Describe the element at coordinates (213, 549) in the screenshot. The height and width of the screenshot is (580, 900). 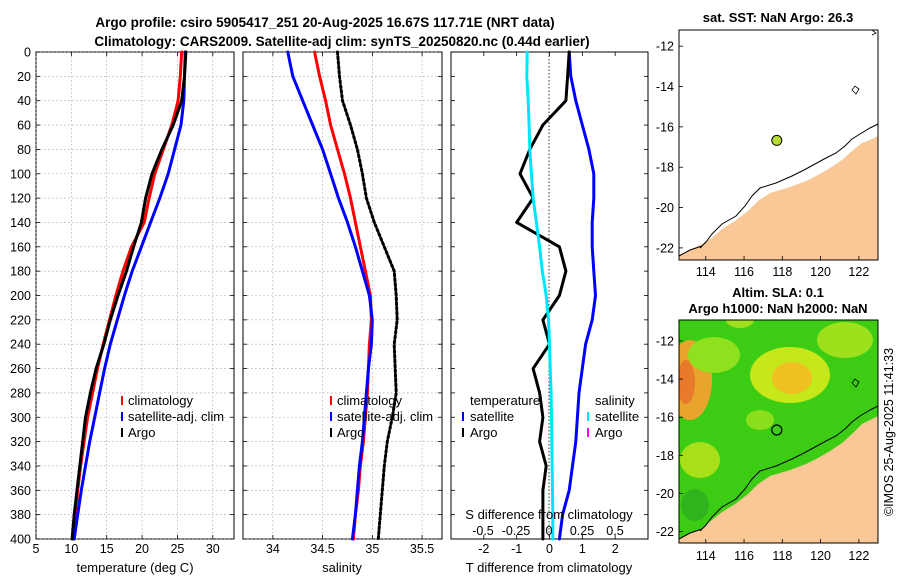
I see `x-tick-label: 30` at that location.